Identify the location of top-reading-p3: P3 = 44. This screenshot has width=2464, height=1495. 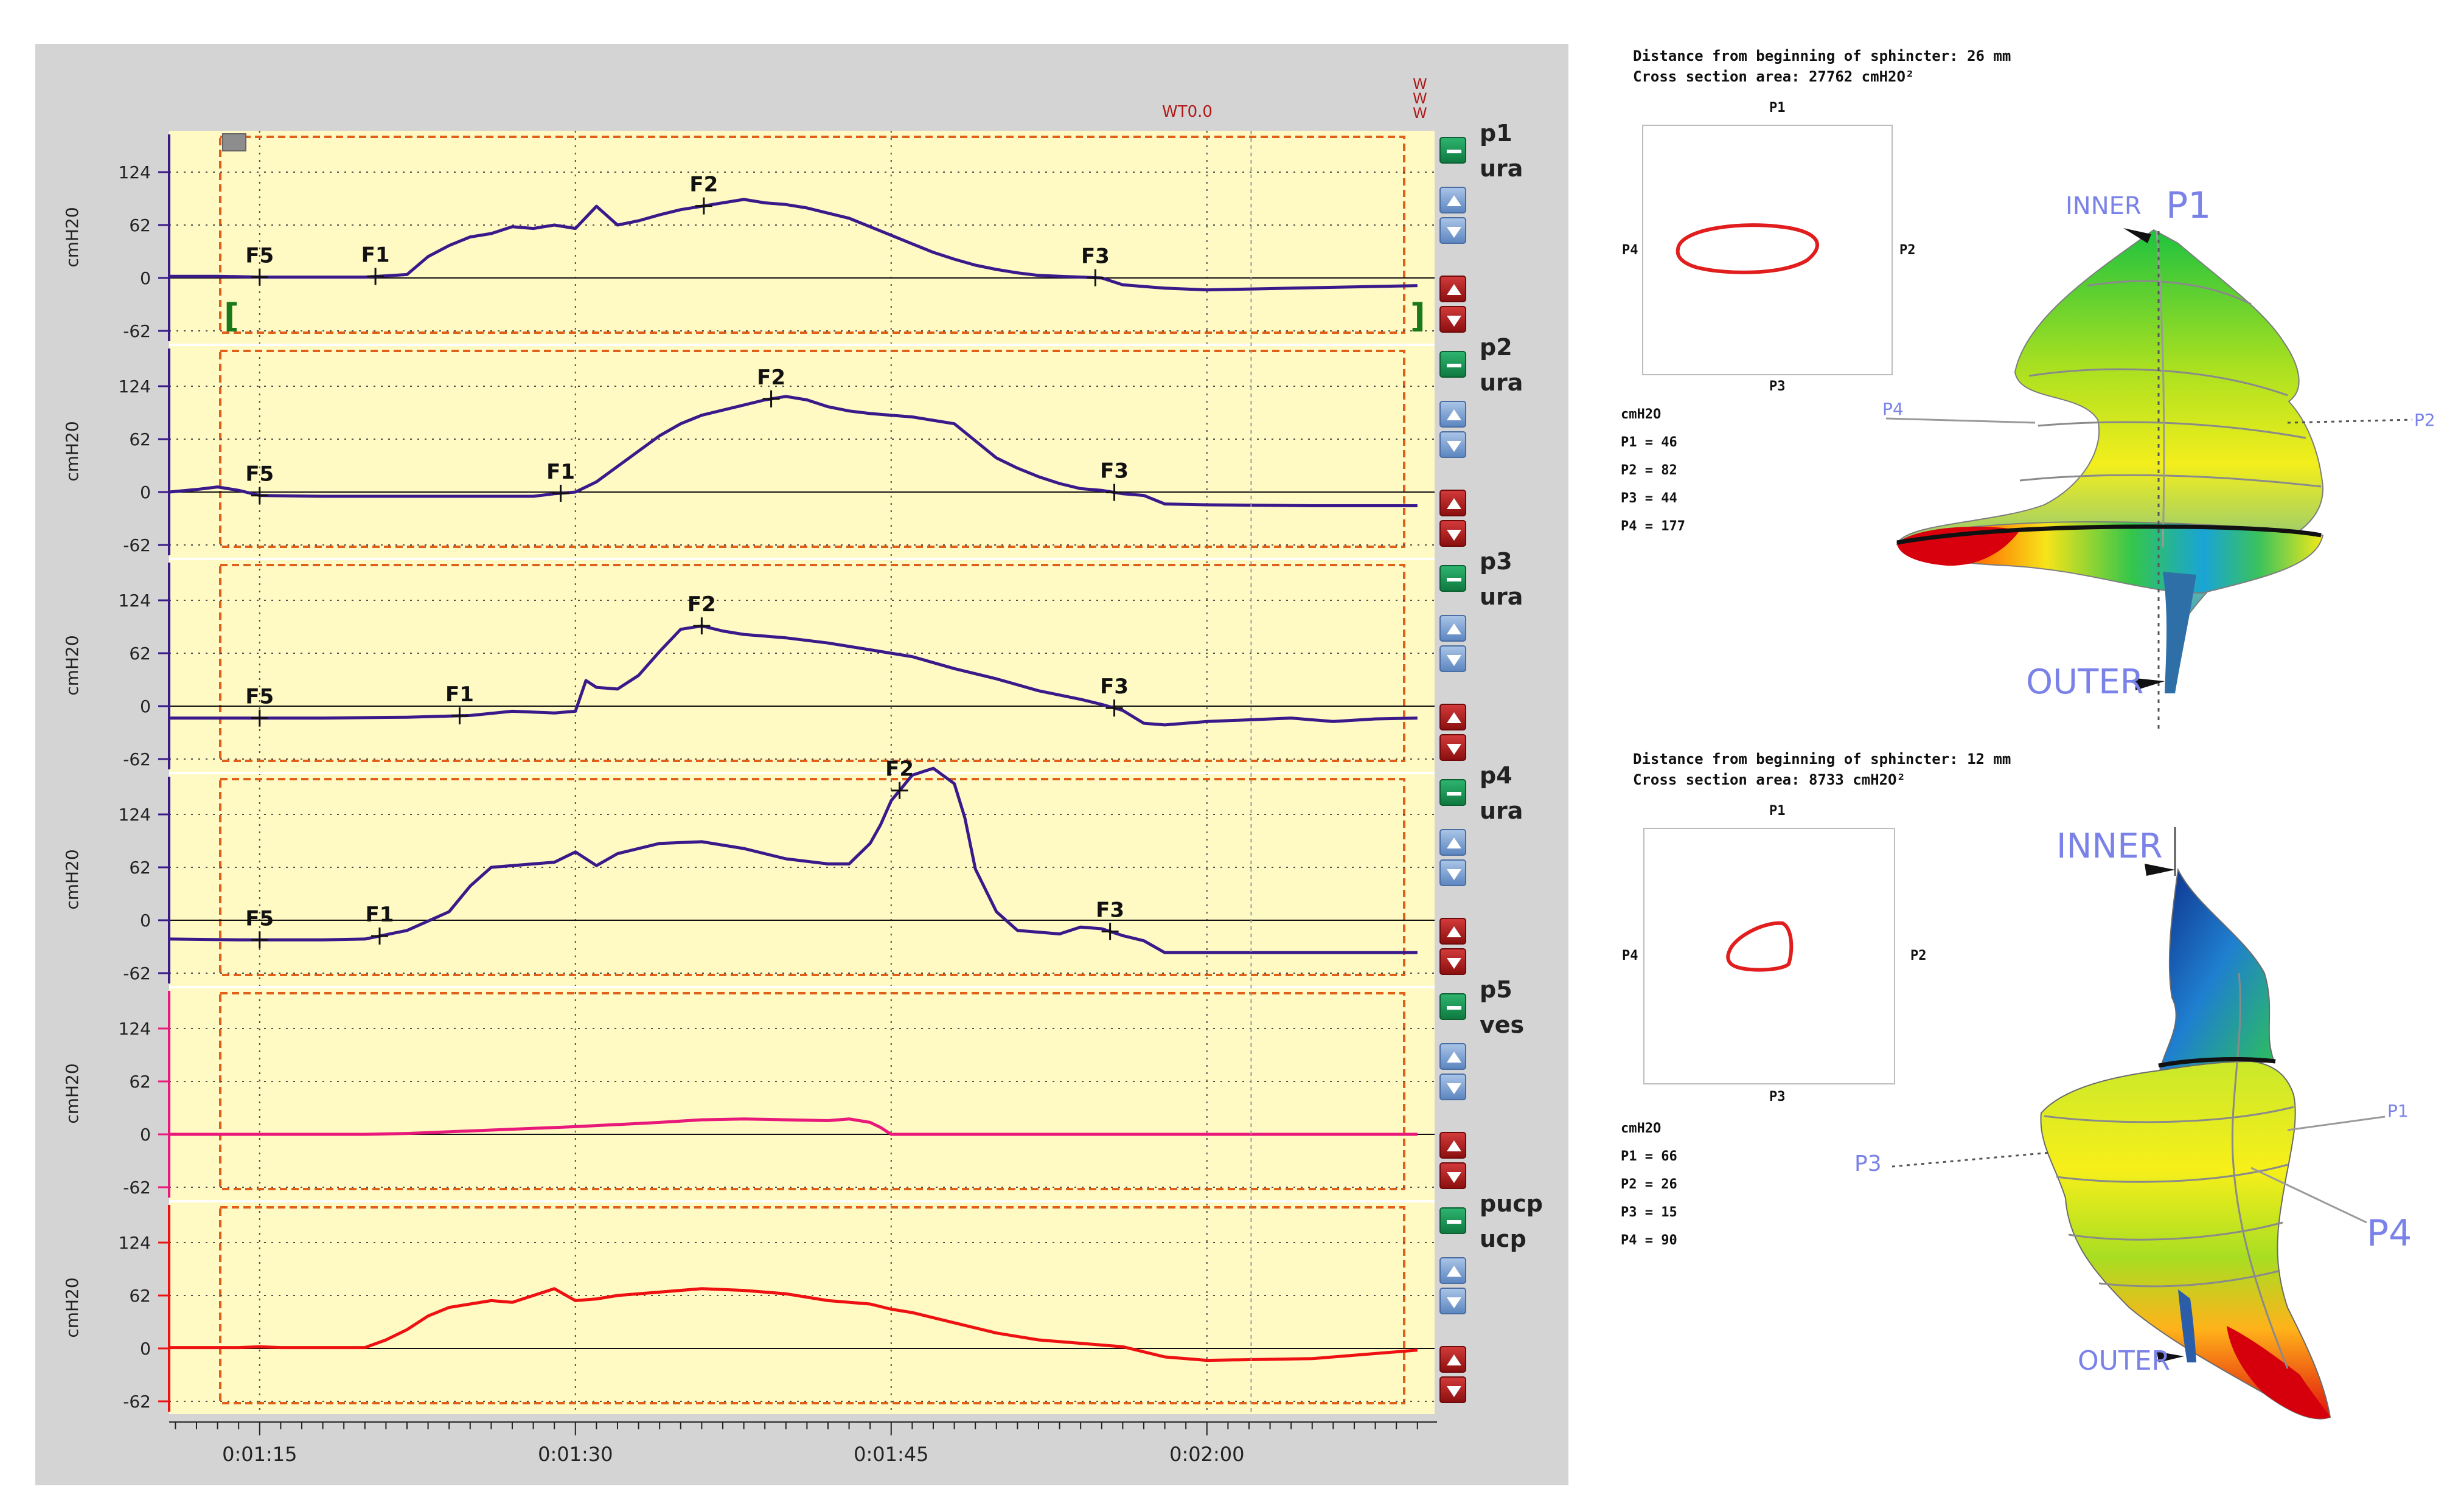
(1649, 498).